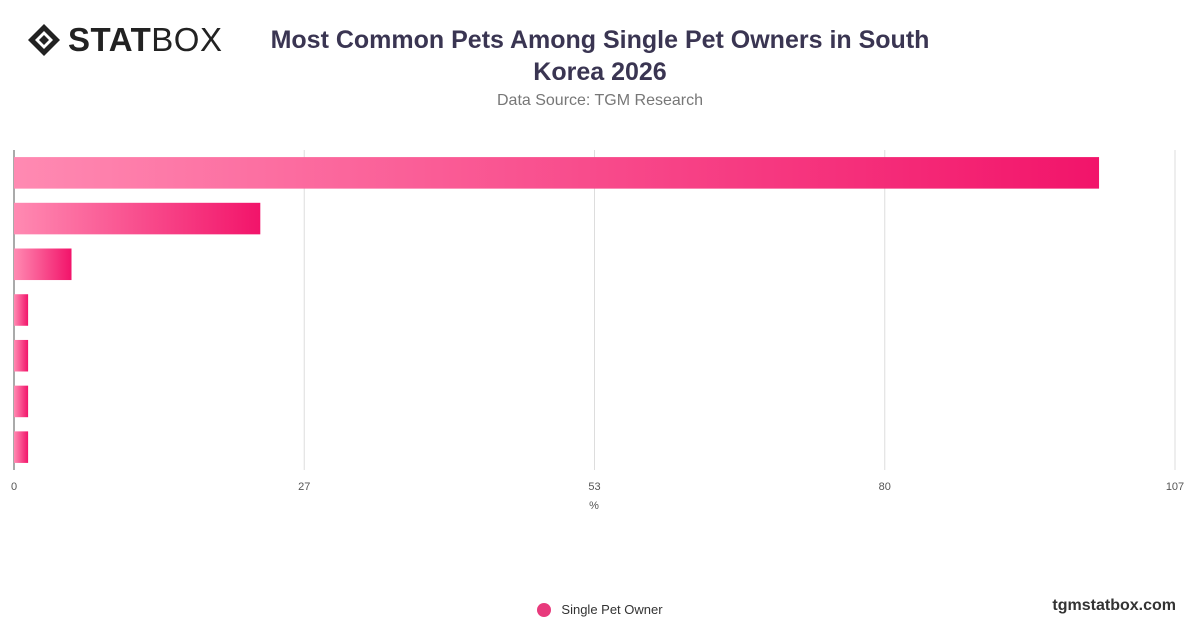 The width and height of the screenshot is (1200, 628). I want to click on legend-label: Single Pet Owner, so click(612, 609).